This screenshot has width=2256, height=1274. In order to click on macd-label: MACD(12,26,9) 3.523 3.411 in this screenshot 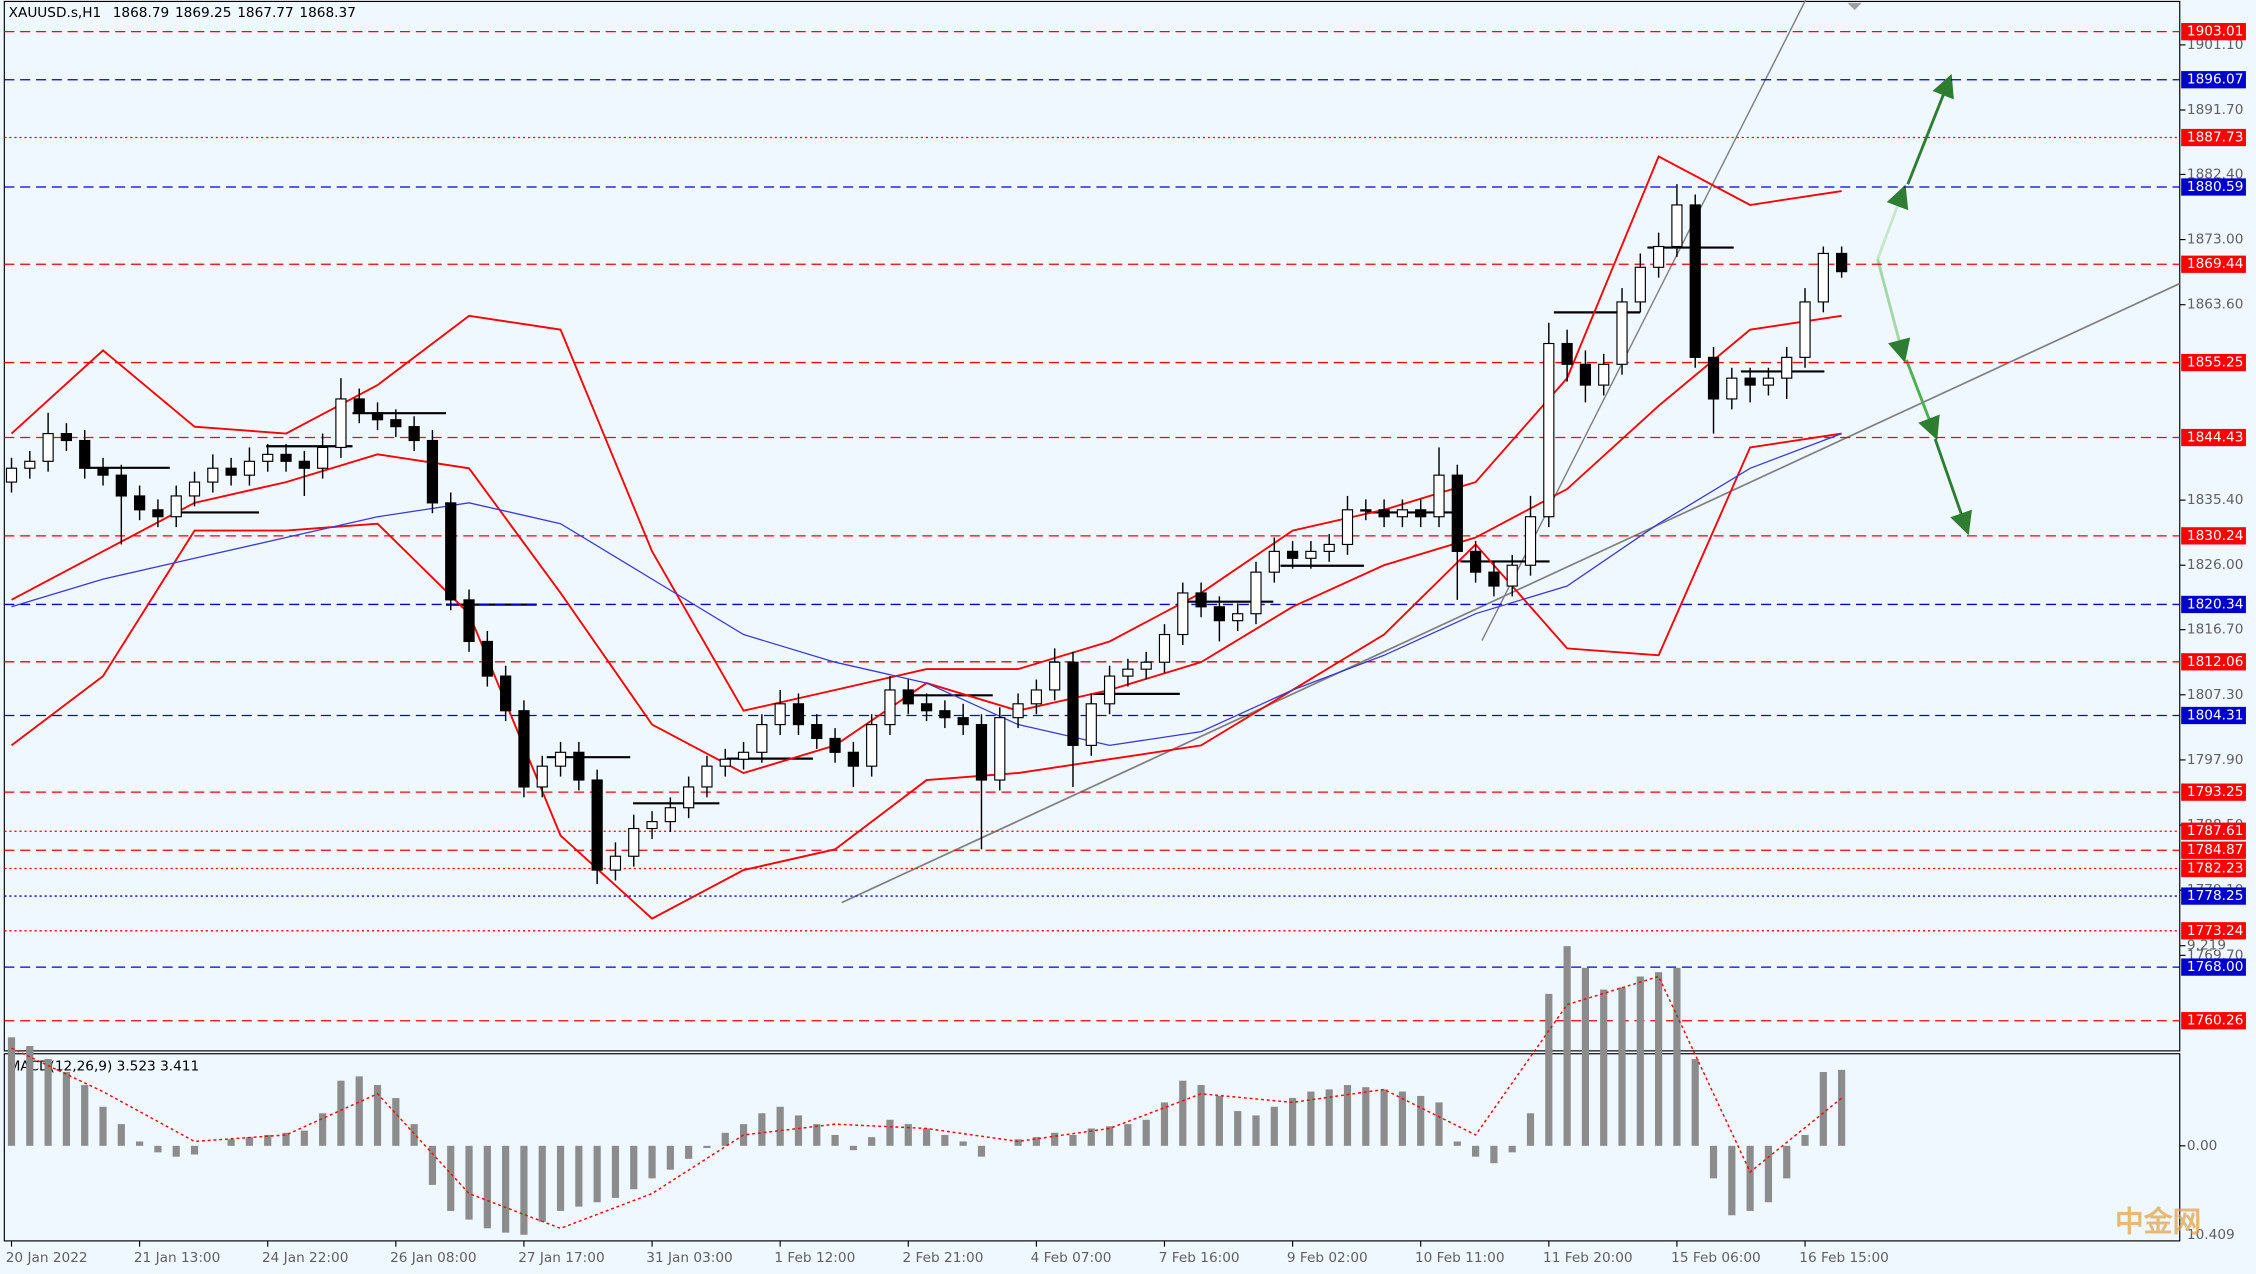, I will do `click(104, 1067)`.